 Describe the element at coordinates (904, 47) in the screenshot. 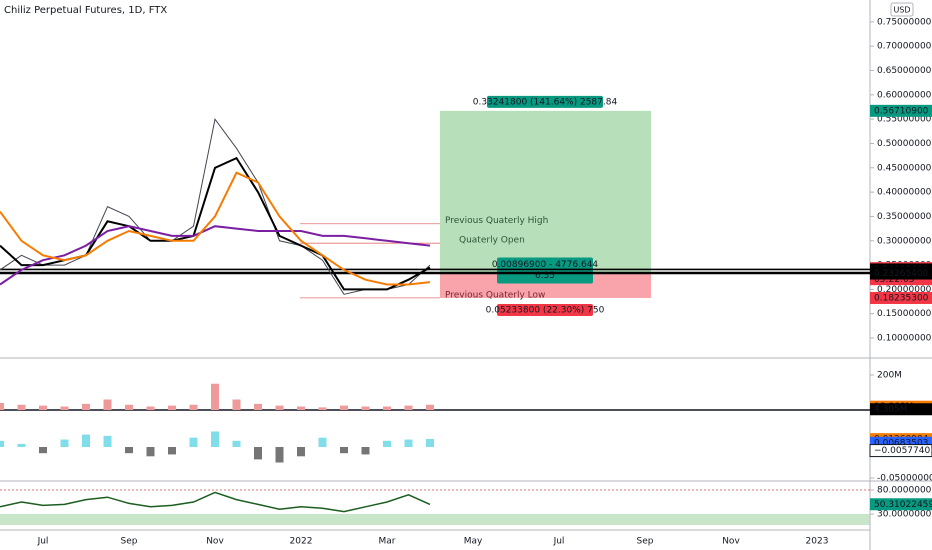

I see `y-tick-label: 0.70000000` at that location.